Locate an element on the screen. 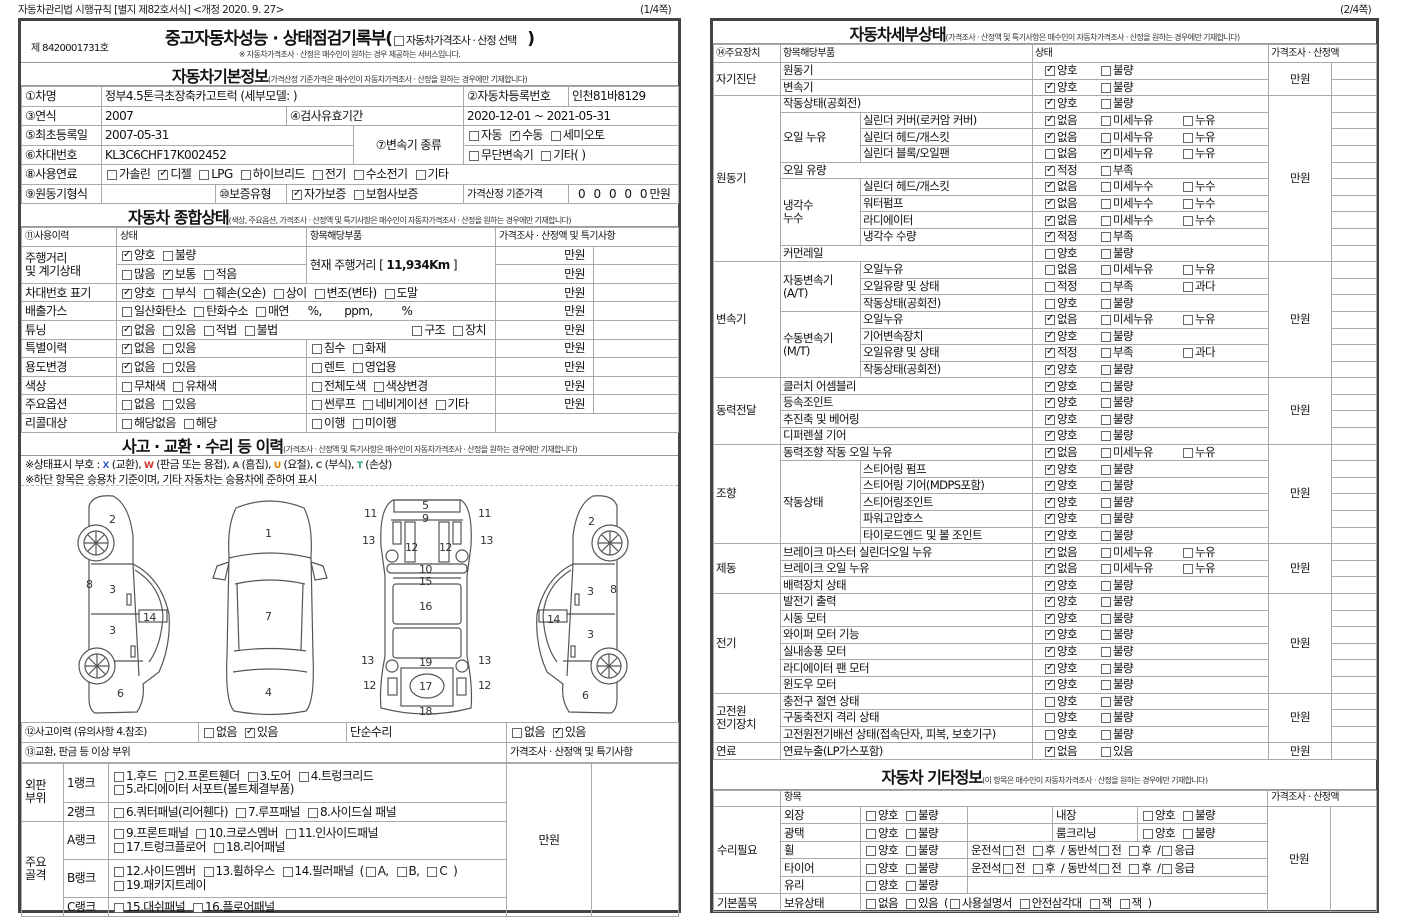 Image resolution: width=1404 pixels, height=918 pixels. checkbox-option: 13.휠하우스 is located at coordinates (238, 871).